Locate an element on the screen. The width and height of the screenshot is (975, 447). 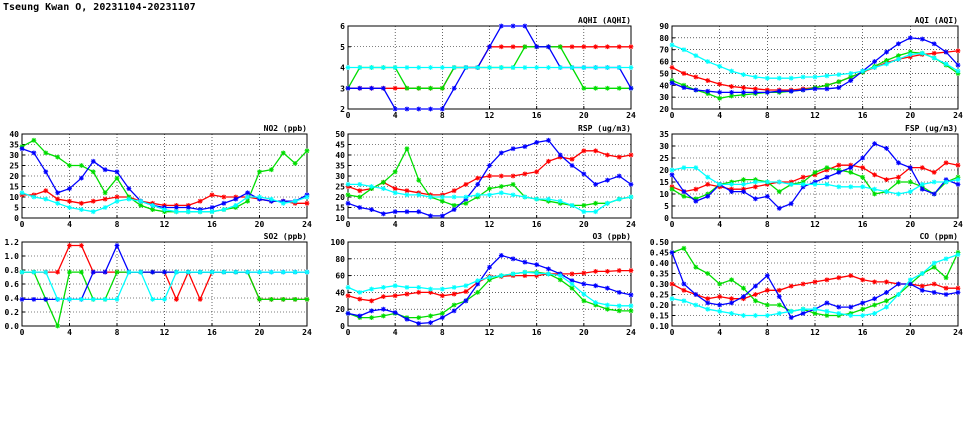
y-tick-label: 30 is located at coordinates (14, 155).